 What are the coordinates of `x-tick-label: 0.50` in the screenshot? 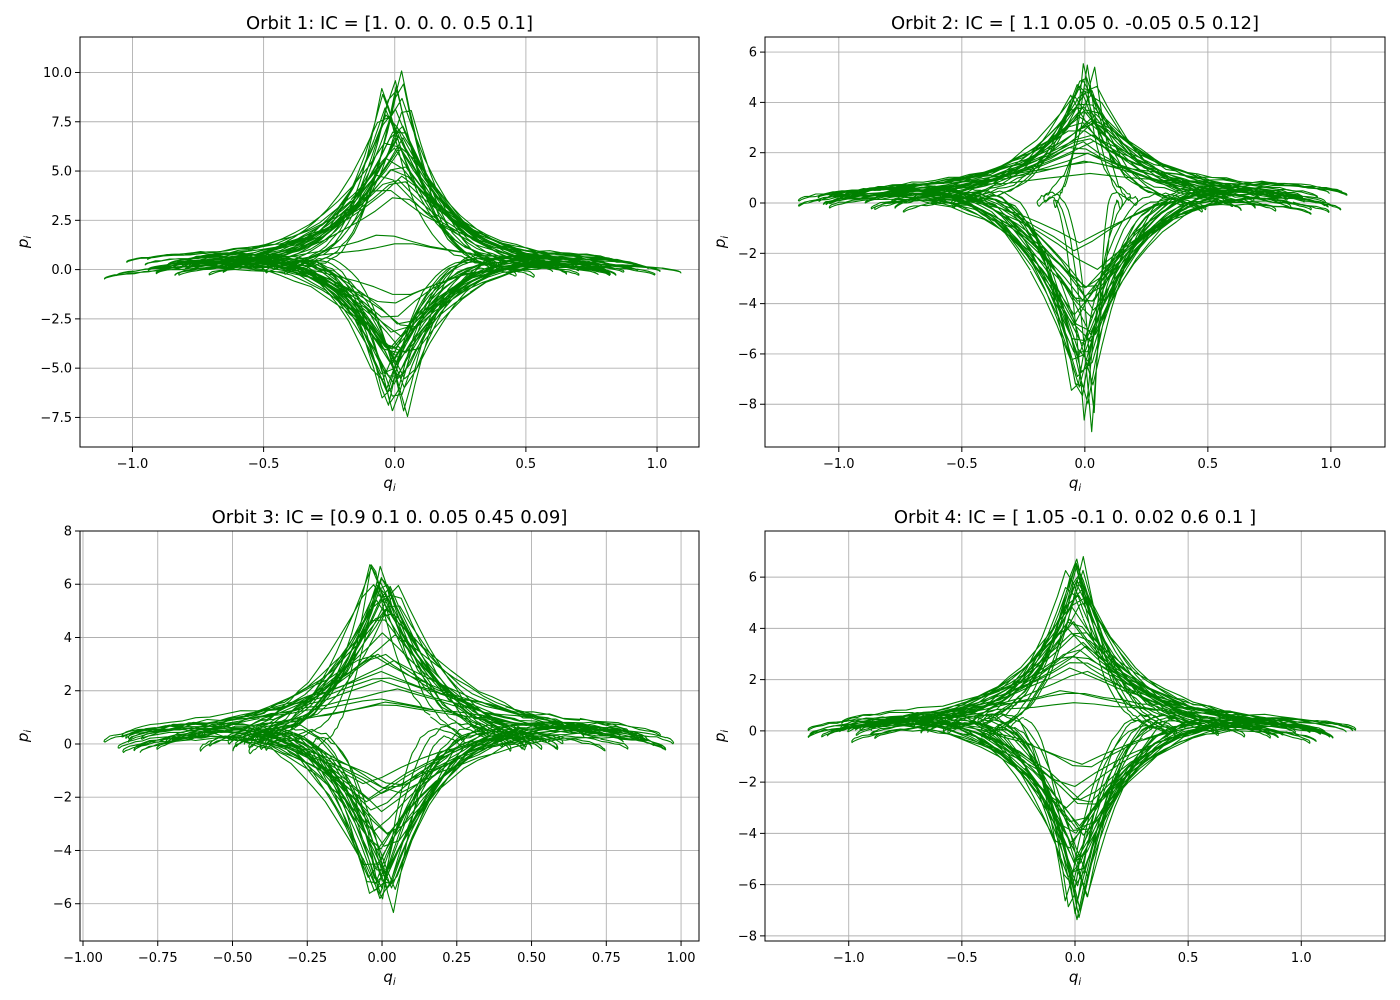 It's located at (531, 958).